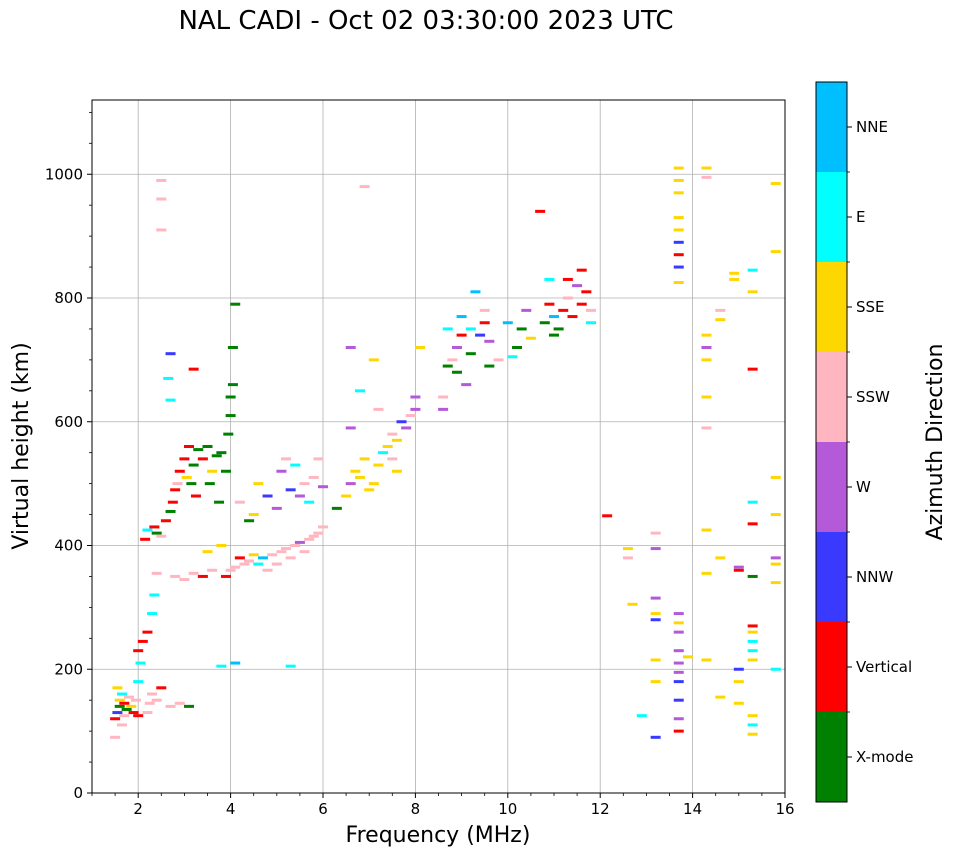  Describe the element at coordinates (860, 217) in the screenshot. I see `colorbar-tick-label: E` at that location.